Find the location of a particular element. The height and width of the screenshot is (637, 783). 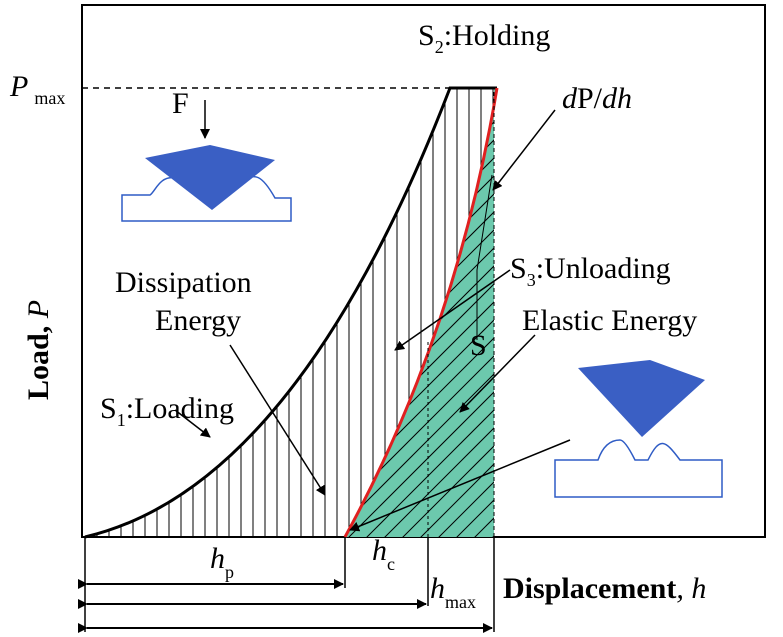

hc-label: hc is located at coordinates (383, 554).